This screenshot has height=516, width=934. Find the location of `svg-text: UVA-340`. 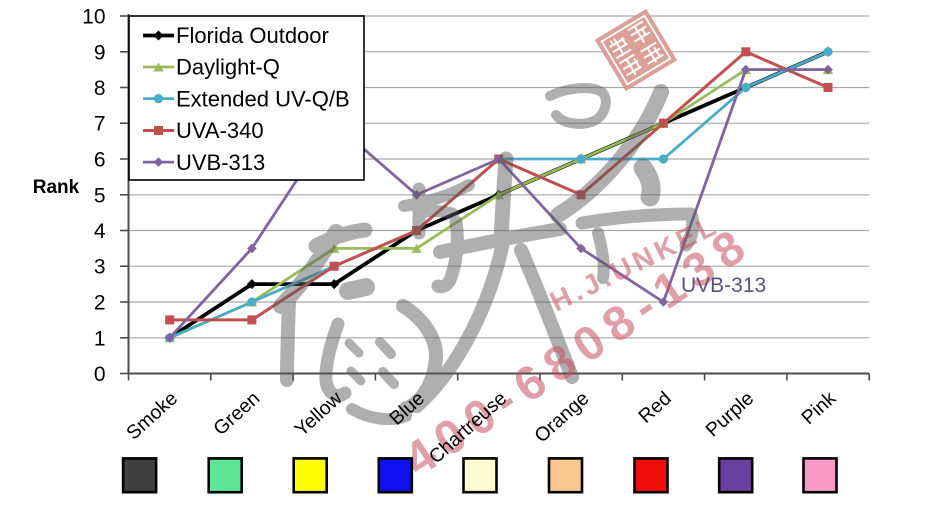

svg-text: UVA-340 is located at coordinates (220, 130).